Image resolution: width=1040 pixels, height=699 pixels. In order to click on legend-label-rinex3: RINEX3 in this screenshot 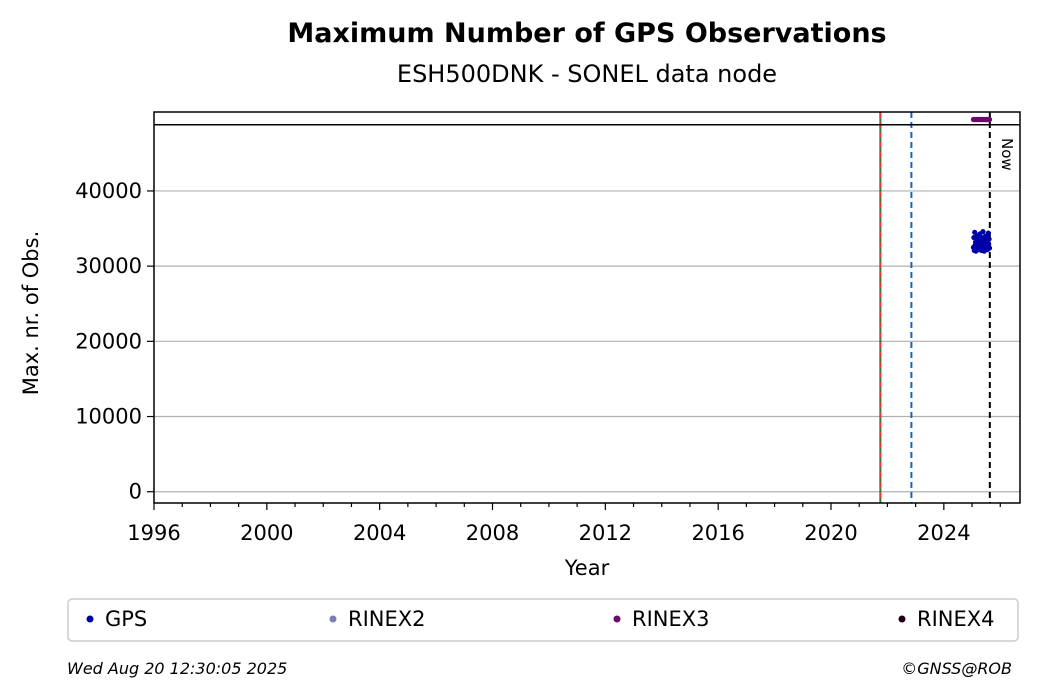, I will do `click(671, 619)`.